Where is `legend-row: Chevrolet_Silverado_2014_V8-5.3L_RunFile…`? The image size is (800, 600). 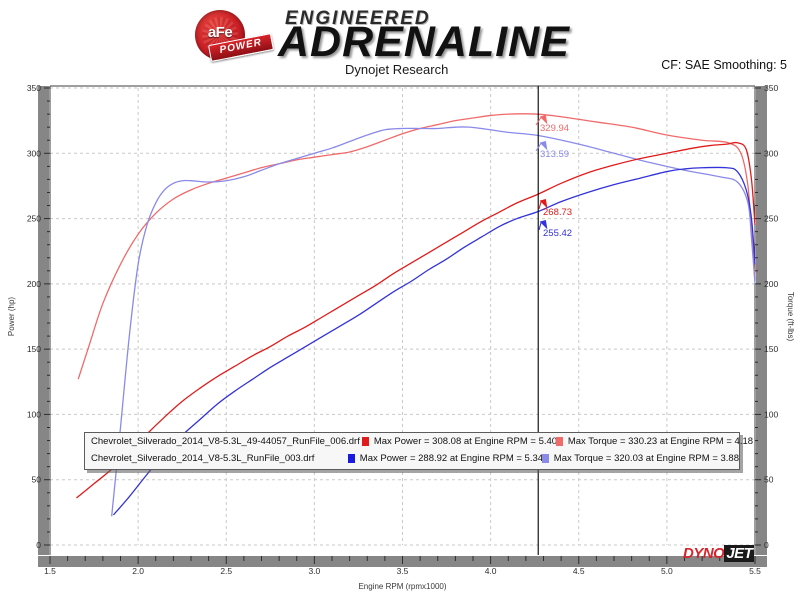
legend-row: Chevrolet_Silverado_2014_V8-5.3L_RunFile… is located at coordinates (412, 458).